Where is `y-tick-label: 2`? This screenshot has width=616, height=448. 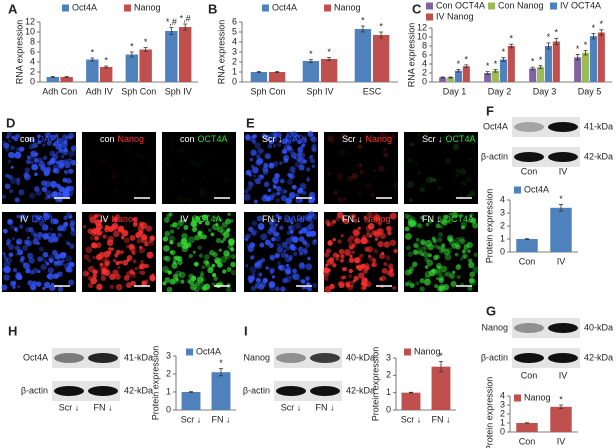 y-tick-label: 2 is located at coordinates (234, 61).